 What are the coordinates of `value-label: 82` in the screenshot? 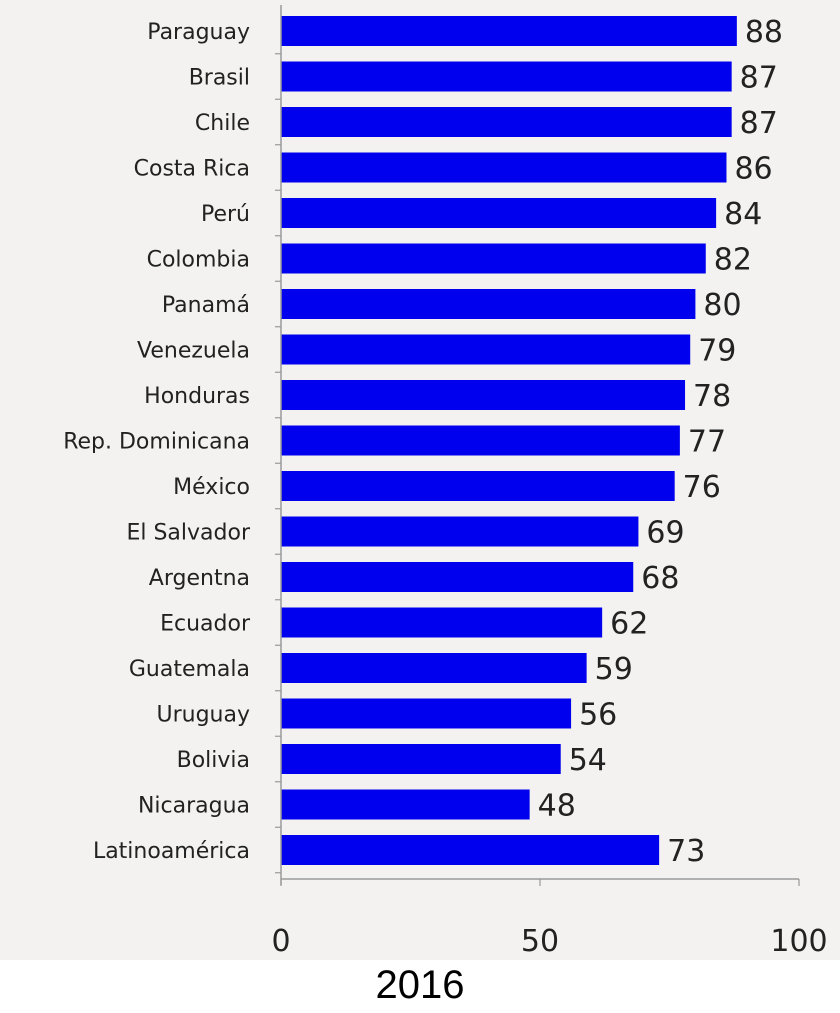 It's located at (733, 260).